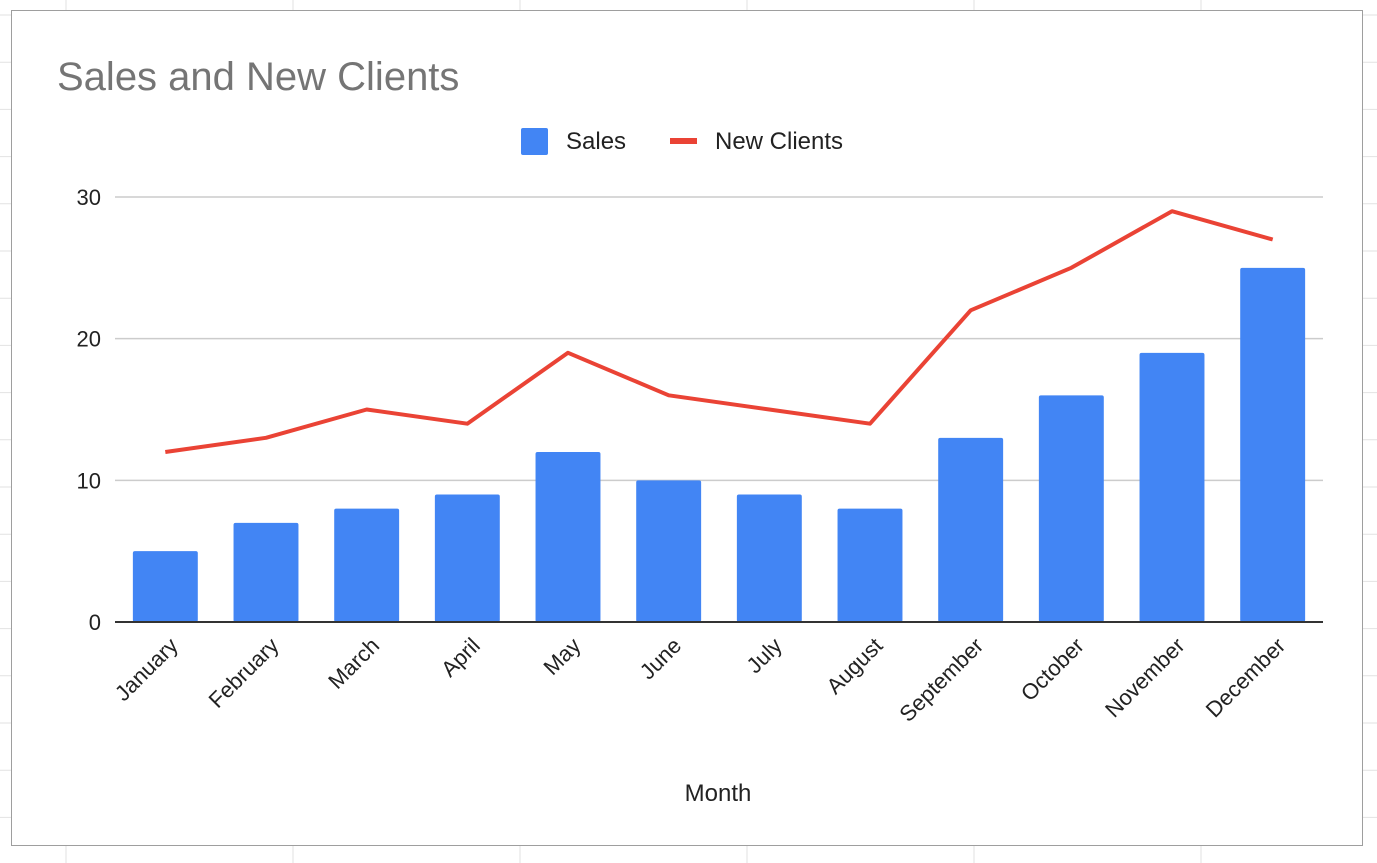 This screenshot has width=1377, height=863. Describe the element at coordinates (258, 77) in the screenshot. I see `chart-title: Sales and New Clients` at that location.